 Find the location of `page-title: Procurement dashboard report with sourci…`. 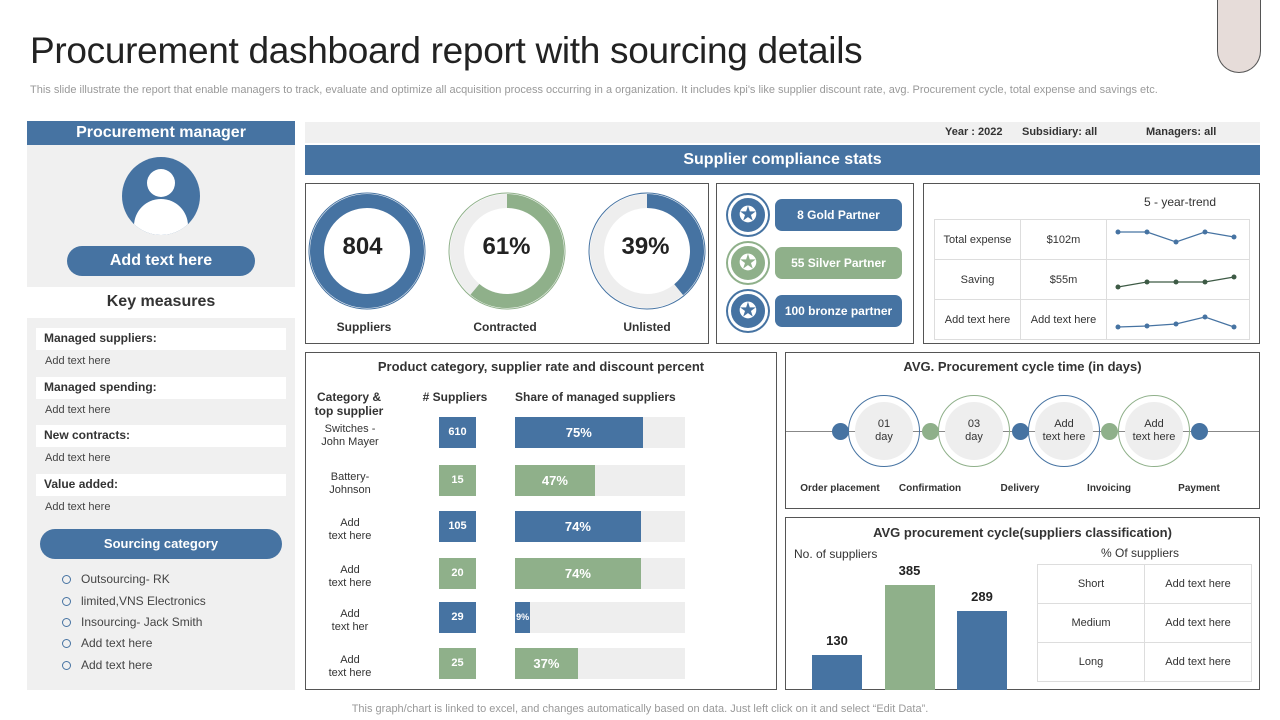

page-title: Procurement dashboard report with sourci… is located at coordinates (446, 50).